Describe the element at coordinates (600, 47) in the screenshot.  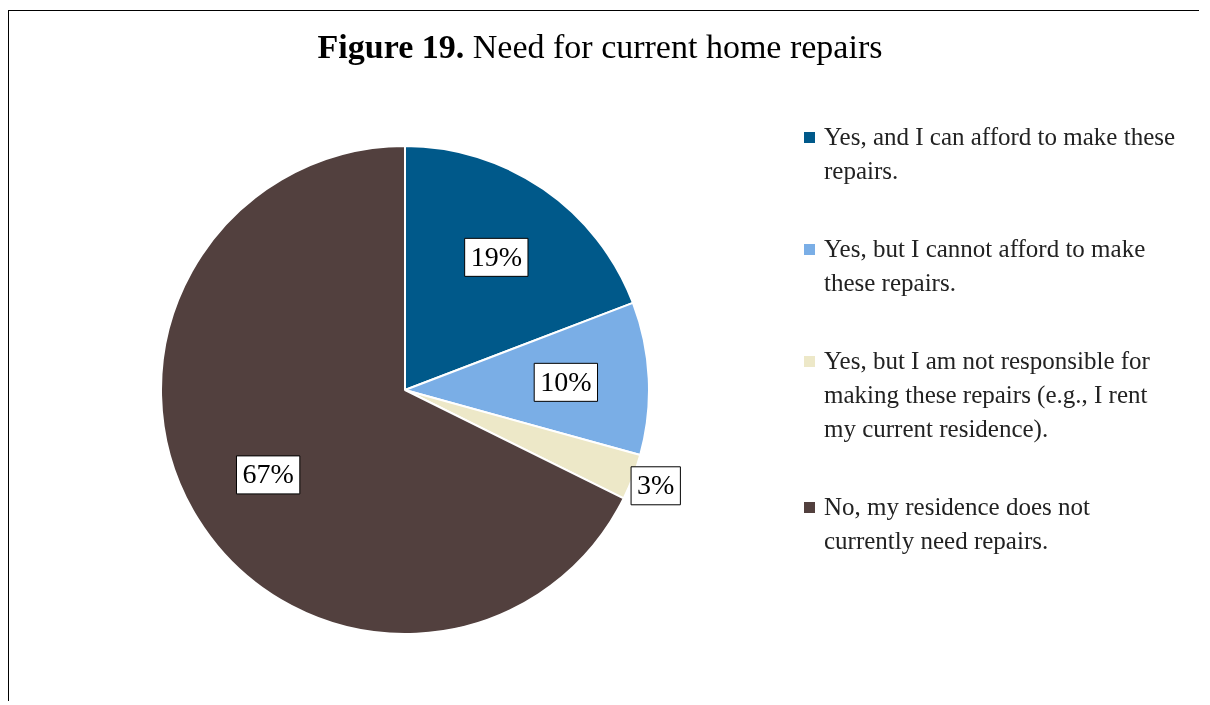
I see `chart-title: Figure 19. Need for current home repairs` at that location.